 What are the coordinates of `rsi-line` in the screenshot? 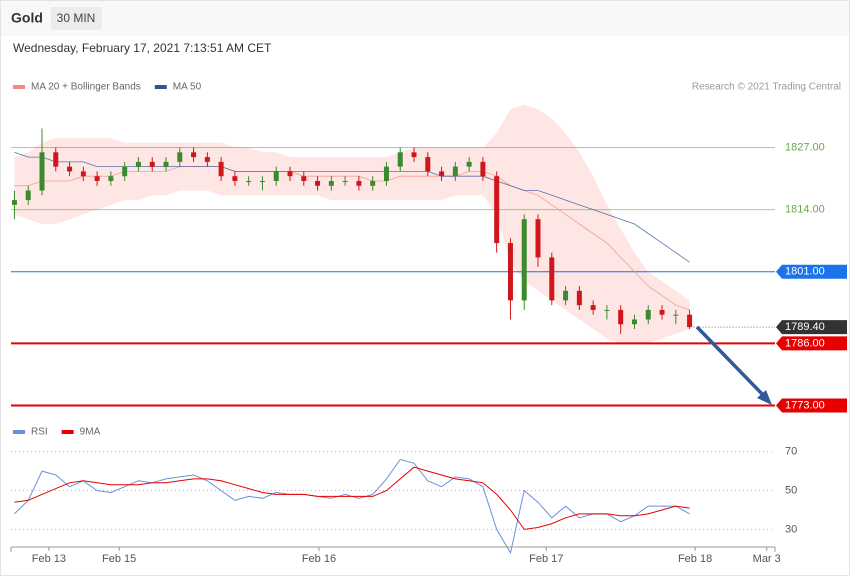 It's located at (352, 498).